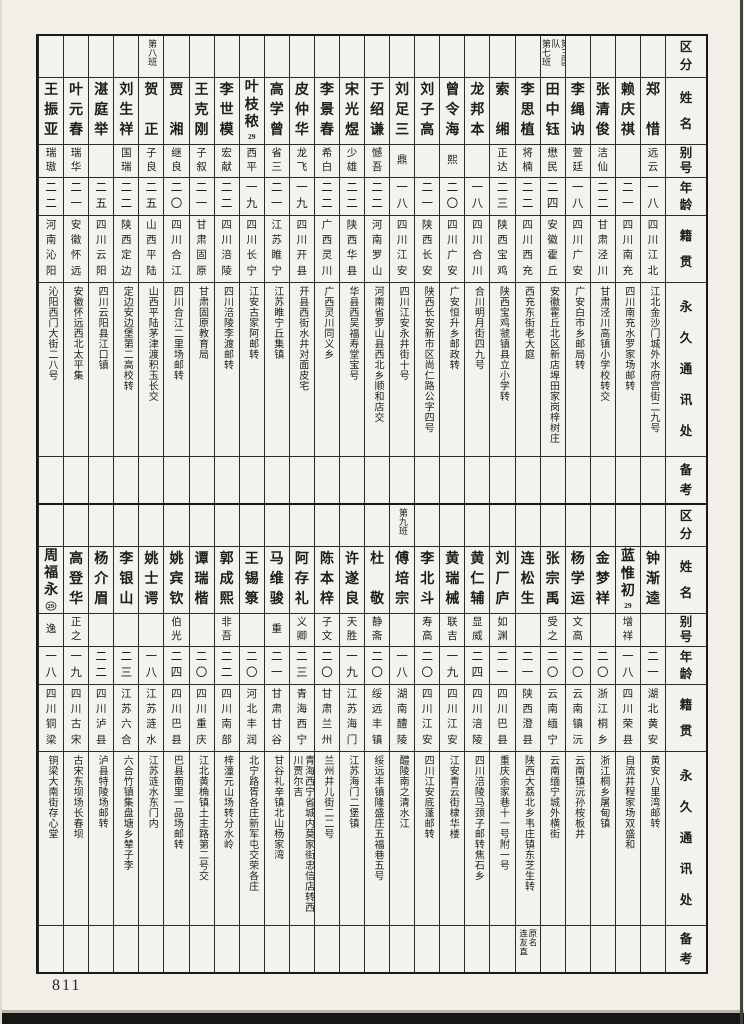  What do you see at coordinates (377, 666) in the screenshot?
I see `age-cell: 二〇` at bounding box center [377, 666].